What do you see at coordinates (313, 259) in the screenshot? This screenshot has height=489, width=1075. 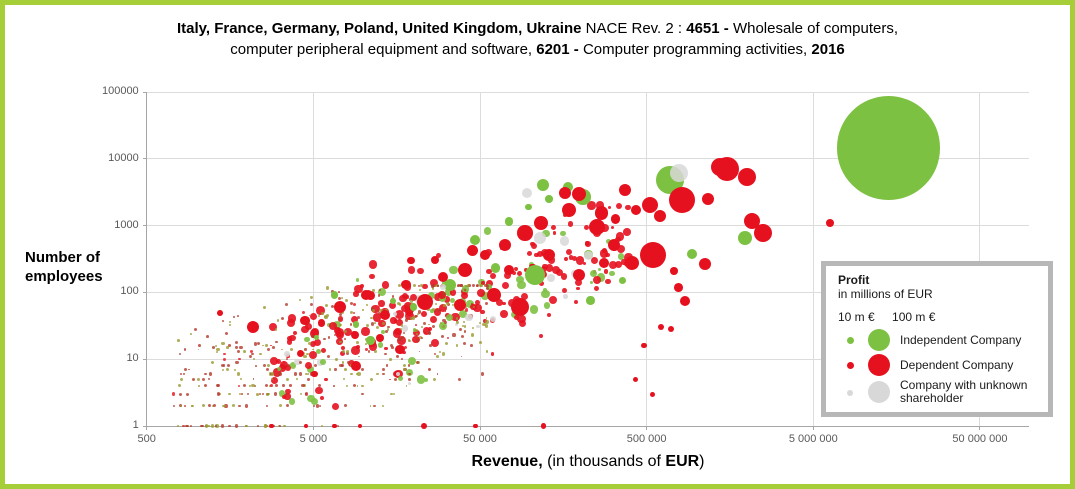 I see `gridline-vertical` at bounding box center [313, 259].